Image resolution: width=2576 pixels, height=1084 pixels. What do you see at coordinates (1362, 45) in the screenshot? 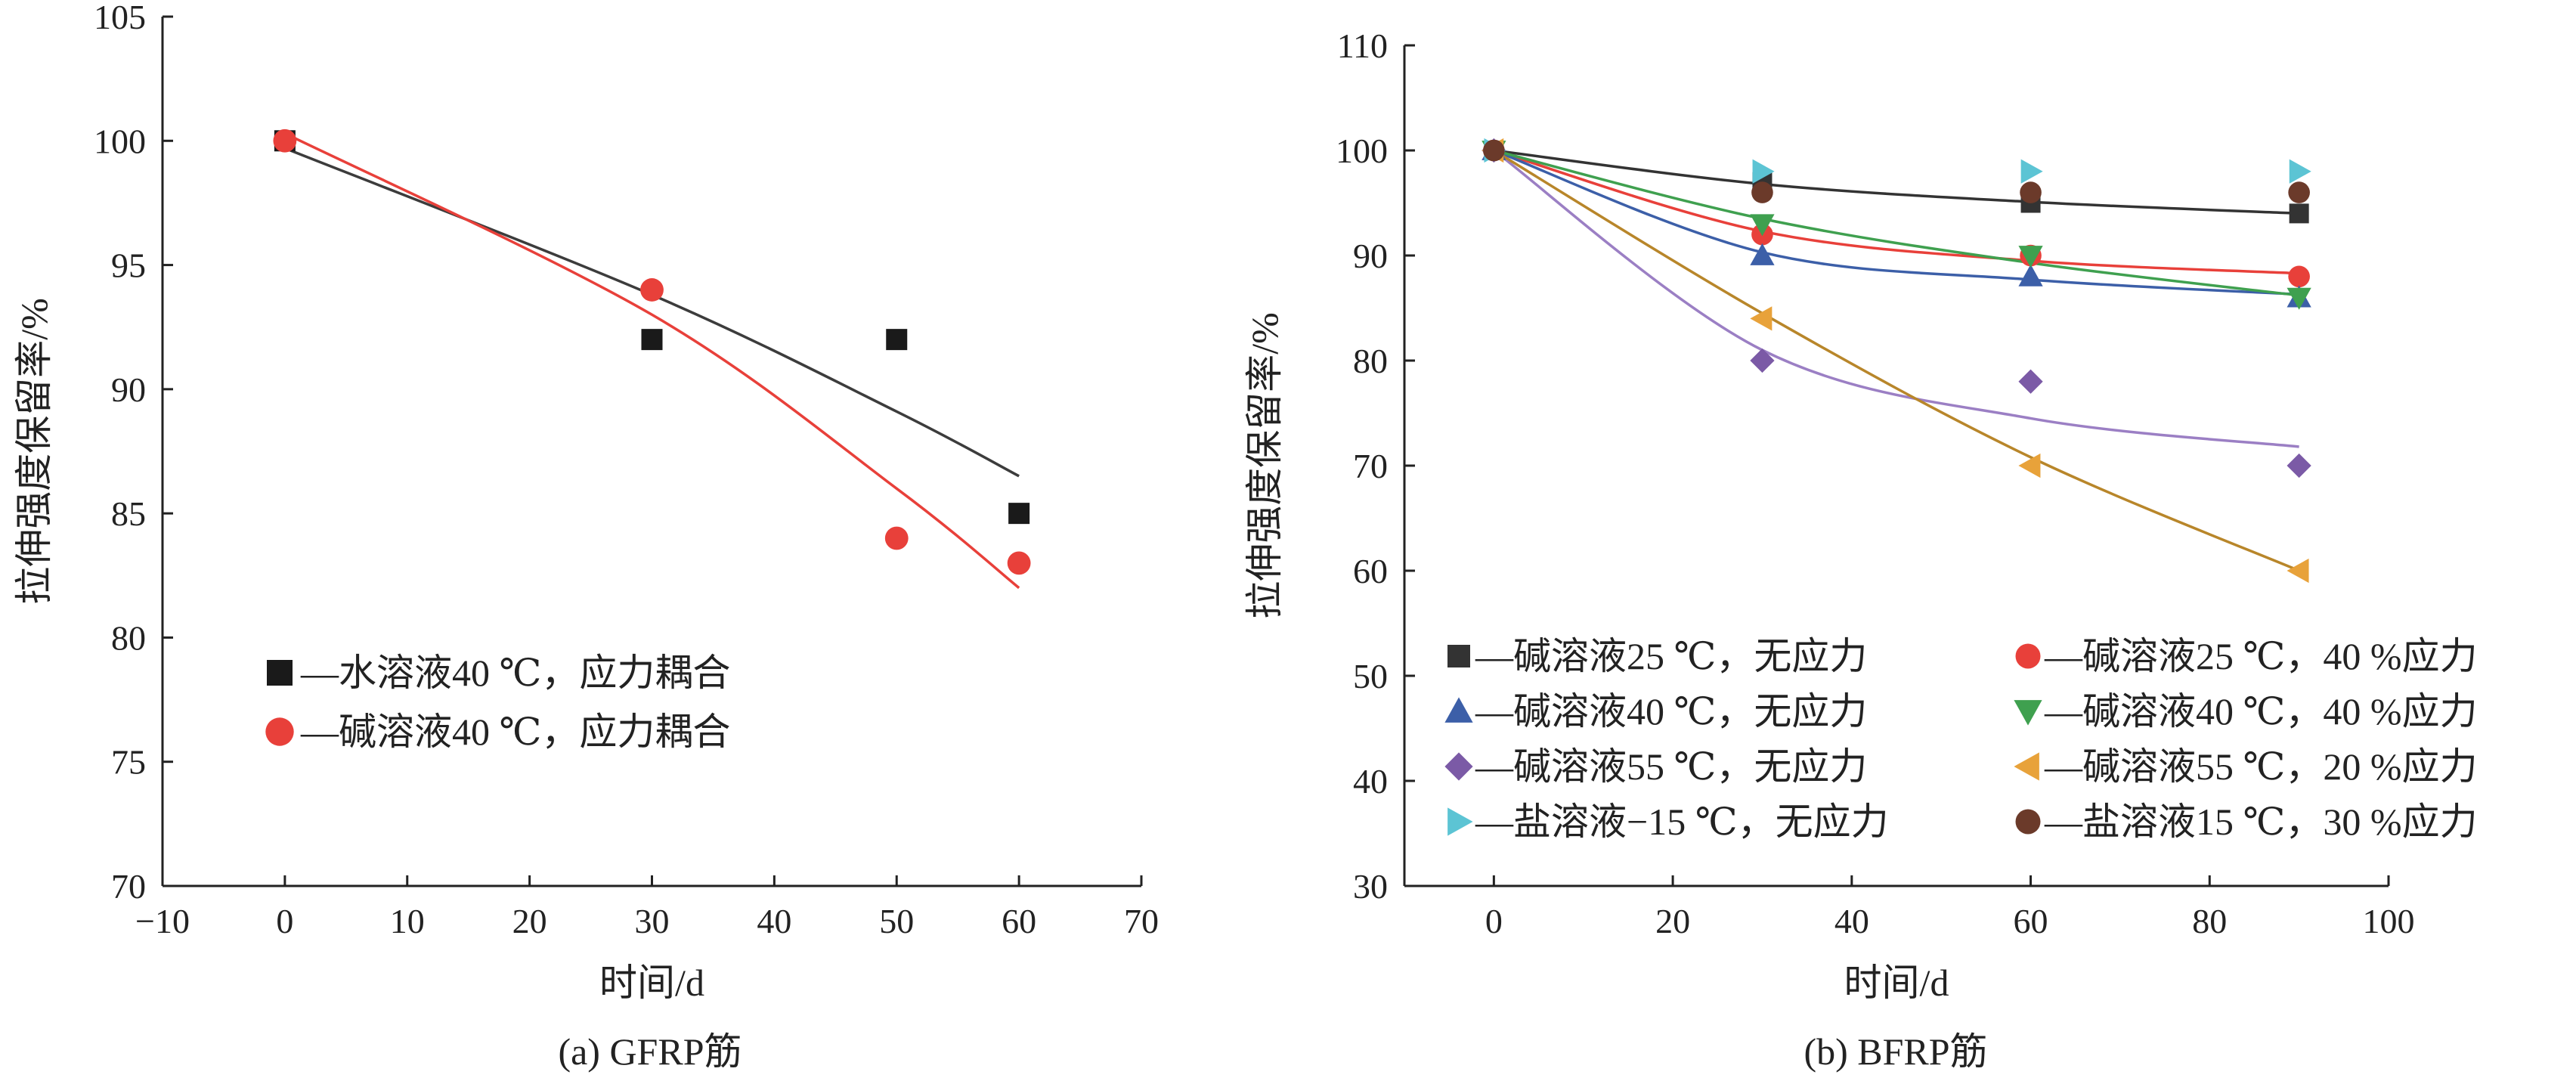
I see `y-tick-label: 110` at bounding box center [1362, 45].